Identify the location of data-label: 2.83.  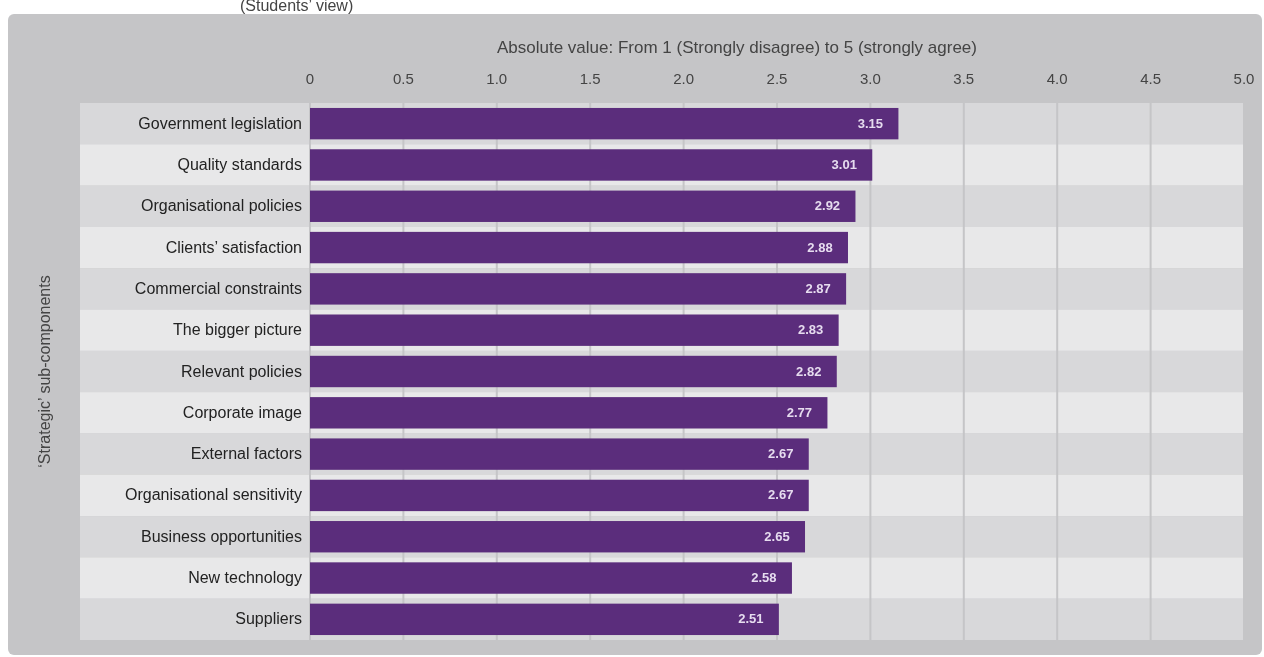
(810, 330).